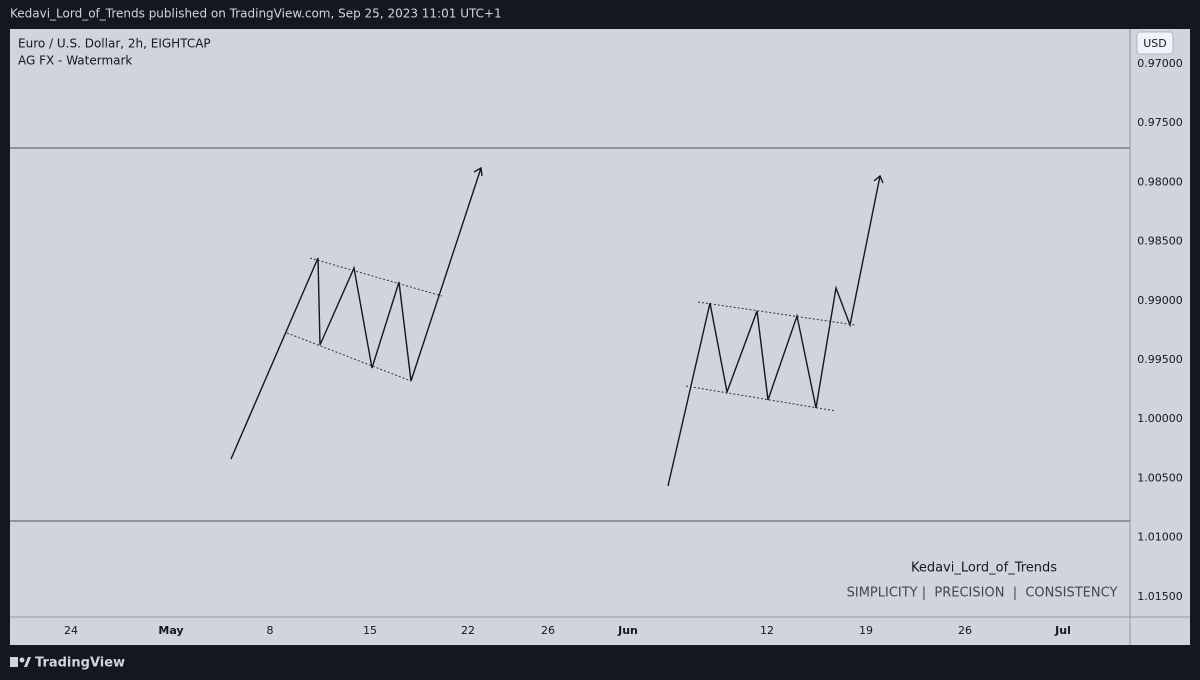 This screenshot has height=680, width=1200. I want to click on currency-button, so click(1155, 43).